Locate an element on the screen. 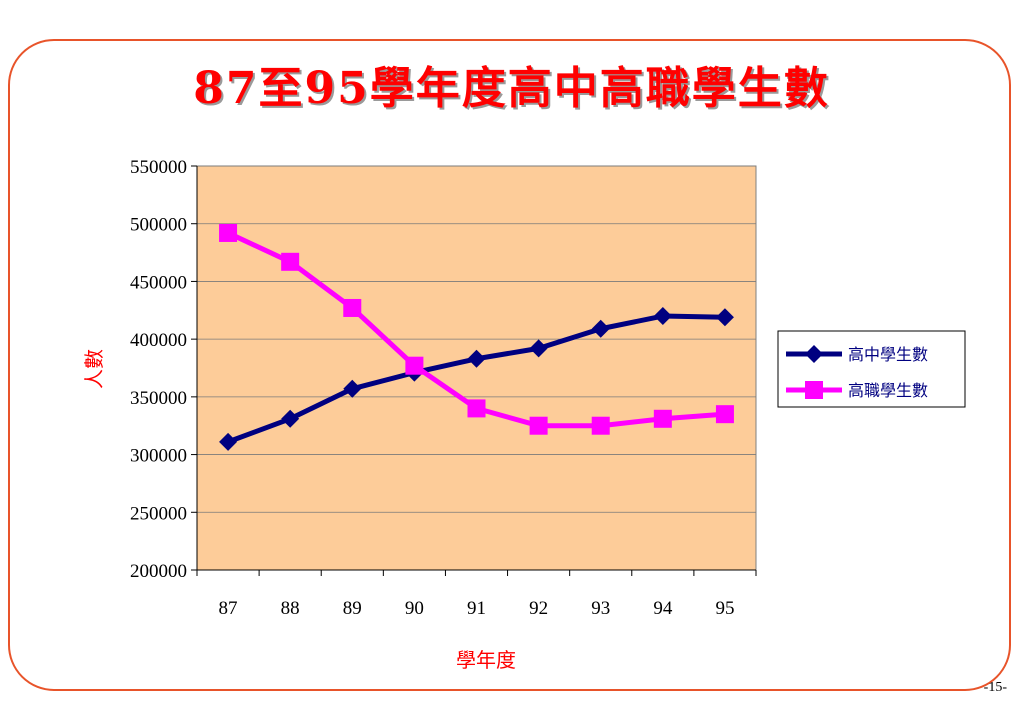  y-tick-label: 300000 is located at coordinates (158, 456).